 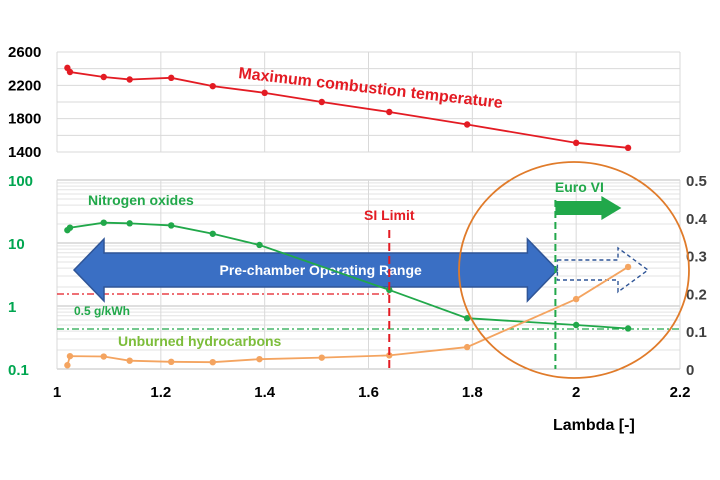 What do you see at coordinates (24, 152) in the screenshot?
I see `top-y-tick-label: 1400` at bounding box center [24, 152].